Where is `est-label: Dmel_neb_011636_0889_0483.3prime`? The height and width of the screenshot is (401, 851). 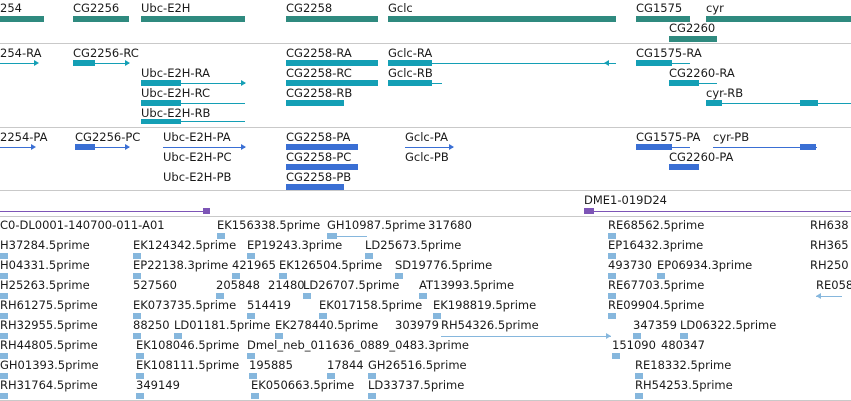 est-label: Dmel_neb_011636_0889_0483.3prime is located at coordinates (358, 345).